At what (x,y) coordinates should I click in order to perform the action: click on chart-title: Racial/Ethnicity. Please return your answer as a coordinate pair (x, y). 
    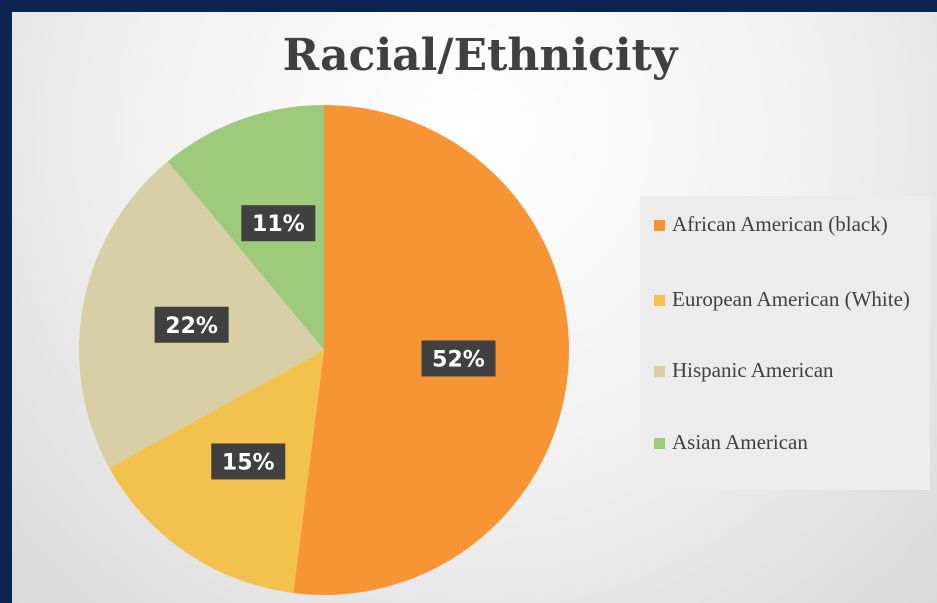
    Looking at the image, I should click on (481, 55).